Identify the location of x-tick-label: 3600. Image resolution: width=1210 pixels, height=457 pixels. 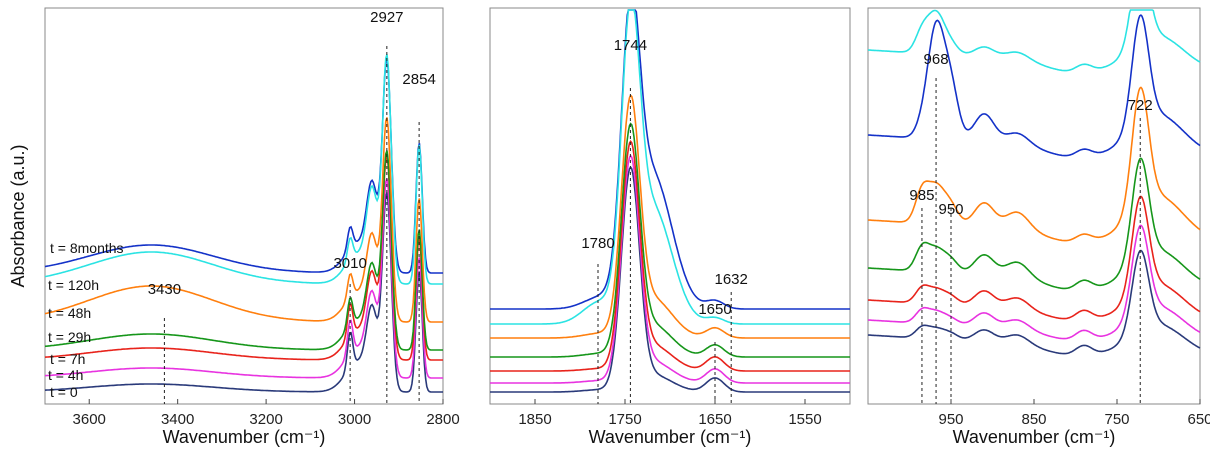
(89, 419).